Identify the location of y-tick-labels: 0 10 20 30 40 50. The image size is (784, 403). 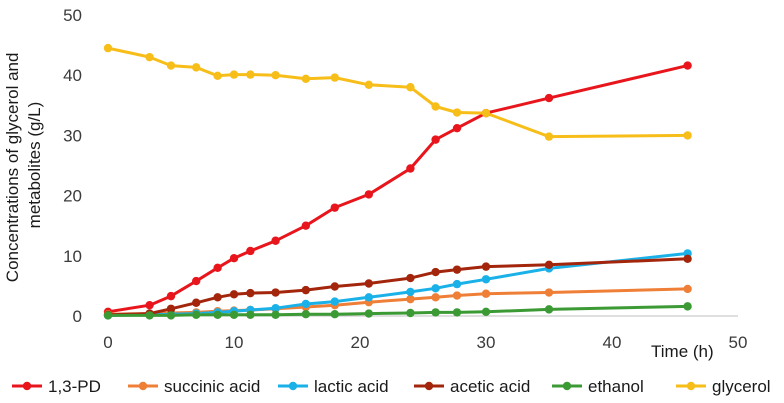
(72, 166).